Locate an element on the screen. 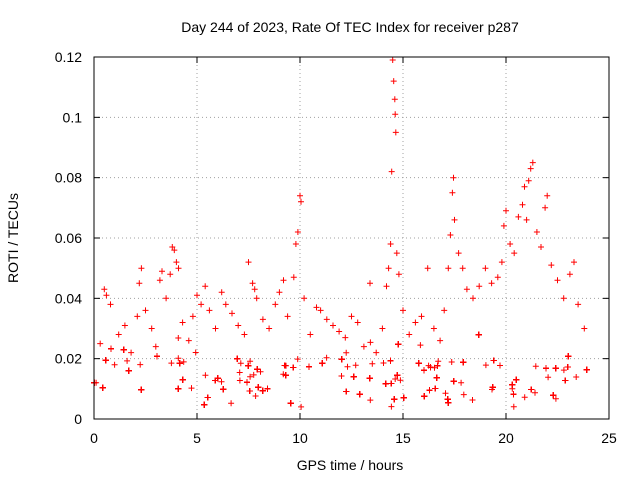 The image size is (640, 480). x-tick-label: 10 is located at coordinates (300, 438).